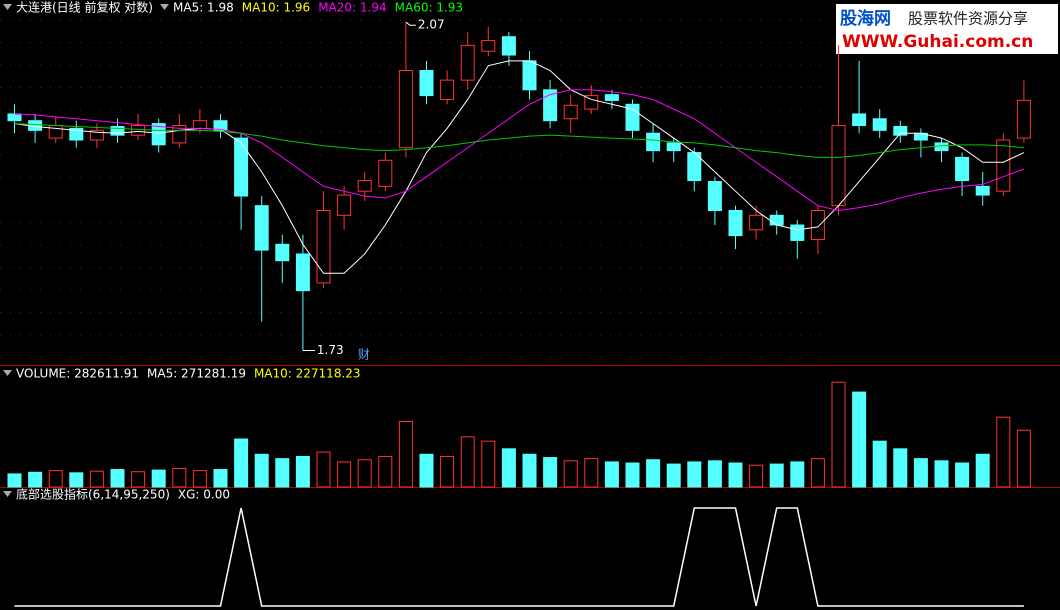  Describe the element at coordinates (352, 8) in the screenshot. I see `header-value: MA20: 1.94` at that location.